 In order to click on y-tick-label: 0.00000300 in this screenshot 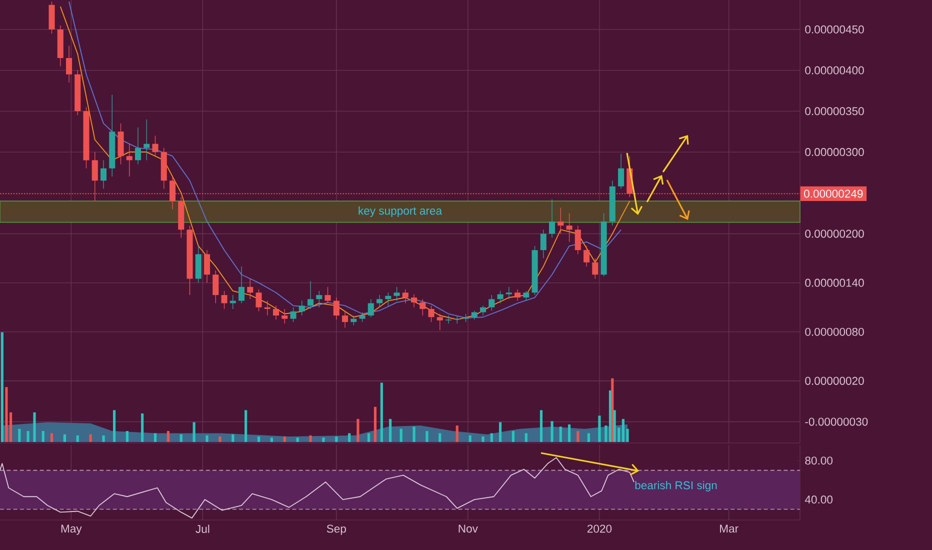, I will do `click(834, 152)`.